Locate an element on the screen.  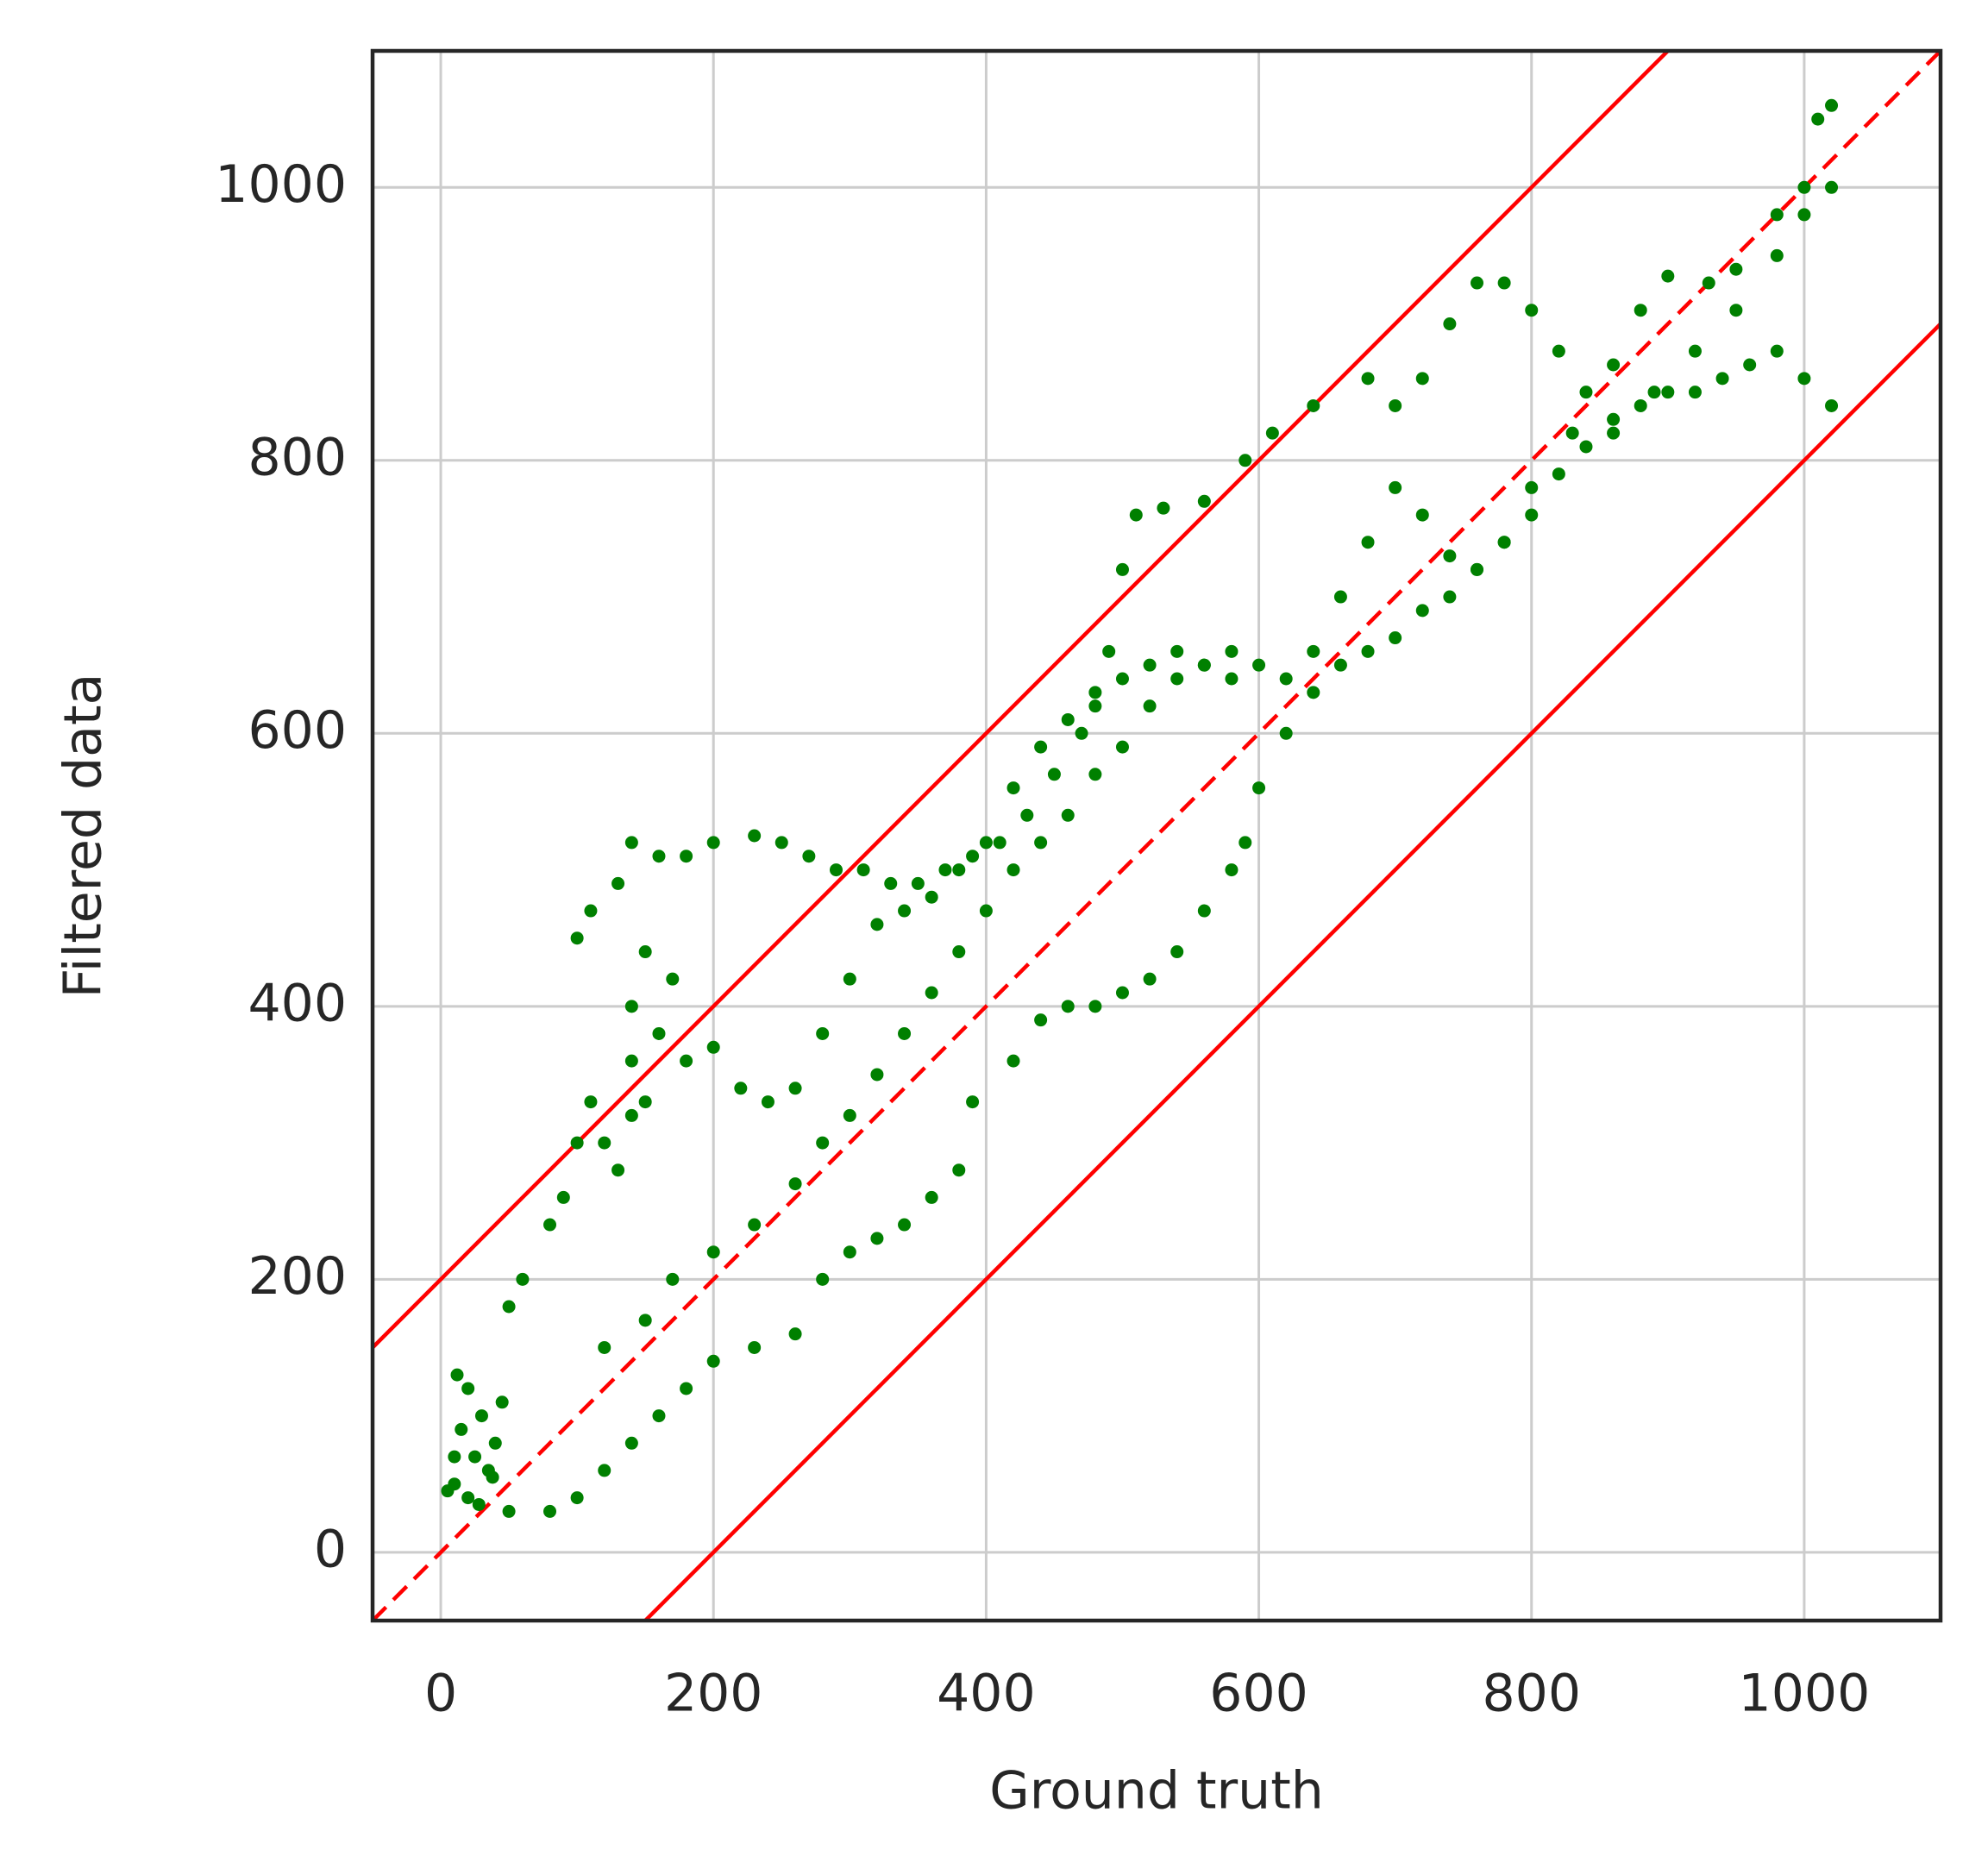
x-axis-label: Ground truth is located at coordinates (1156, 1791).